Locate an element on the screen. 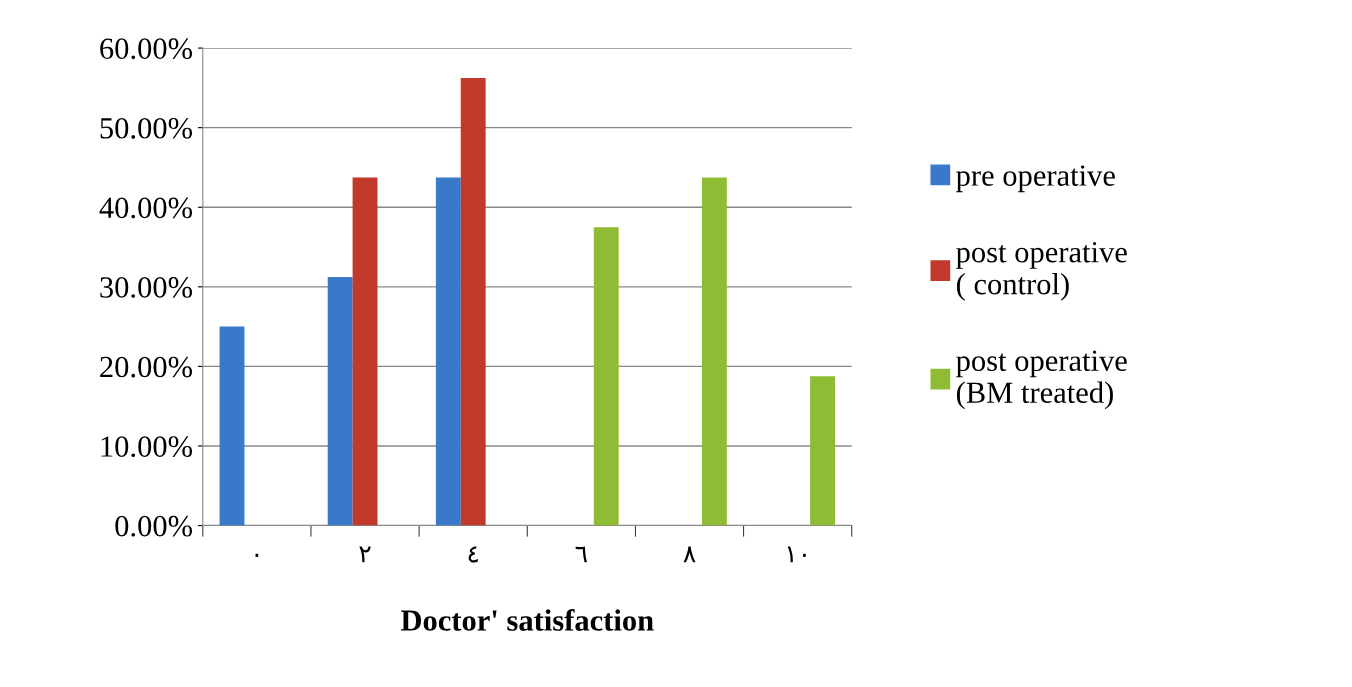 This screenshot has height=687, width=1352. x-axis-title: Doctor' satisfaction is located at coordinates (527, 620).